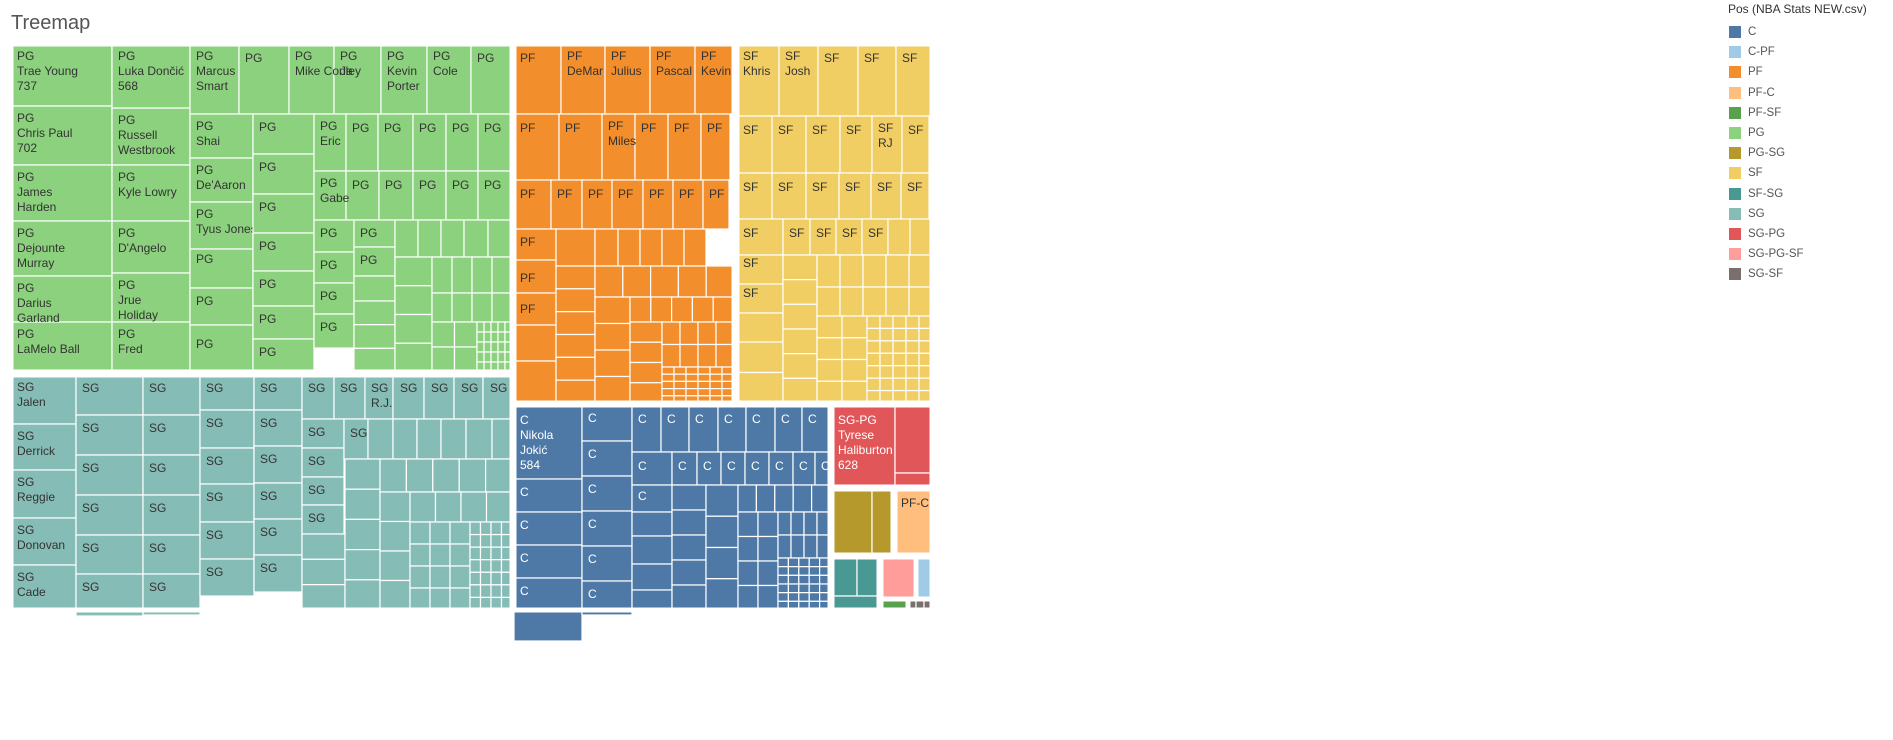 The width and height of the screenshot is (1893, 740). Describe the element at coordinates (1808, 194) in the screenshot. I see `legend-item-sf-sg: SF-SG` at that location.